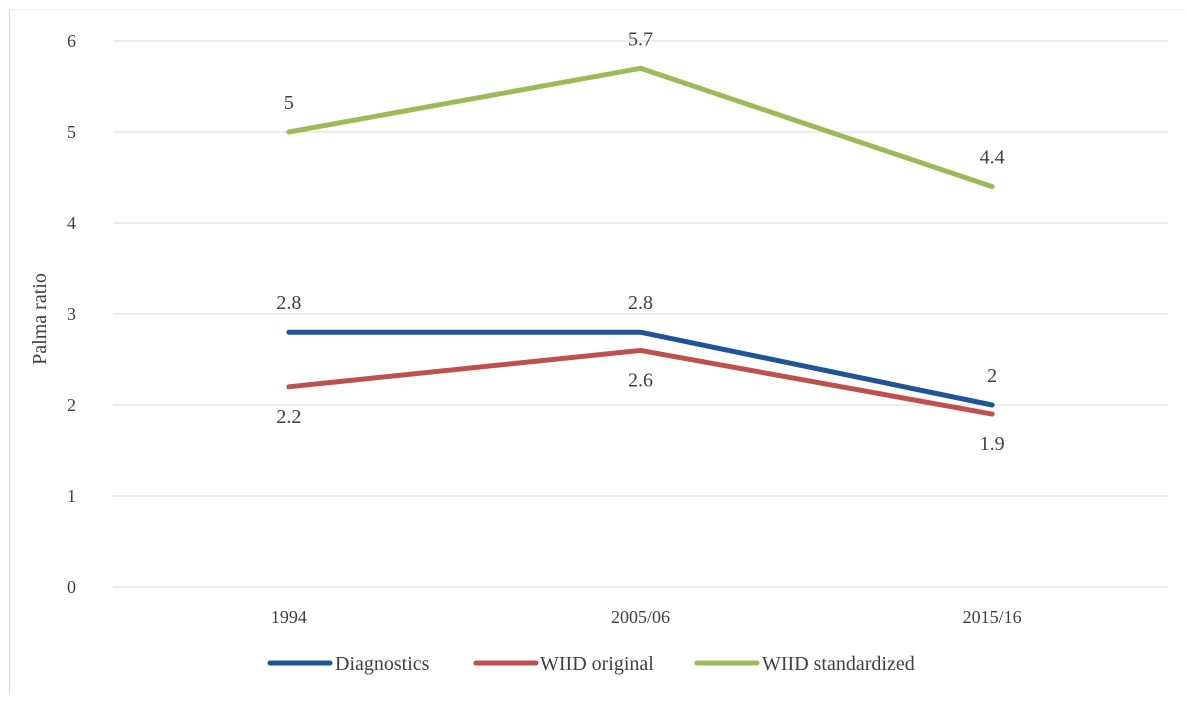 The height and width of the screenshot is (702, 1187). What do you see at coordinates (992, 617) in the screenshot?
I see `x-tick-label: 2015/16` at bounding box center [992, 617].